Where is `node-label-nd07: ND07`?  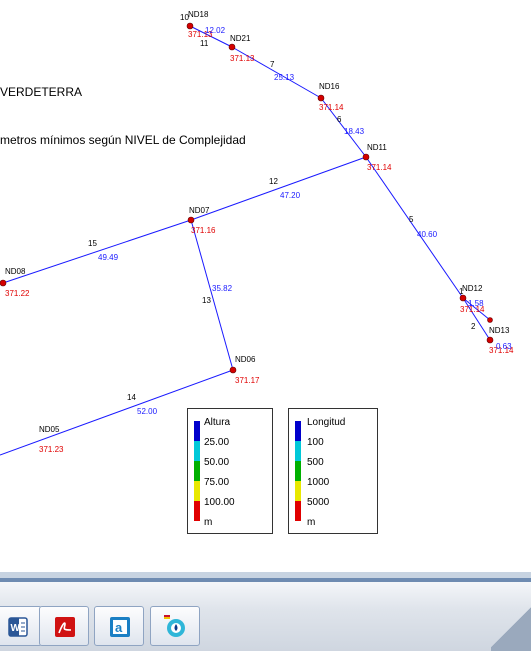
node-label-nd07: ND07 is located at coordinates (199, 210).